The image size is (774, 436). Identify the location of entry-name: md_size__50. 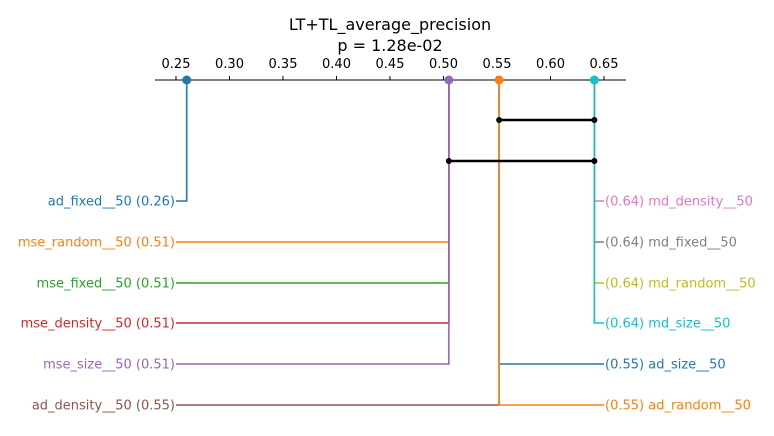
(689, 324).